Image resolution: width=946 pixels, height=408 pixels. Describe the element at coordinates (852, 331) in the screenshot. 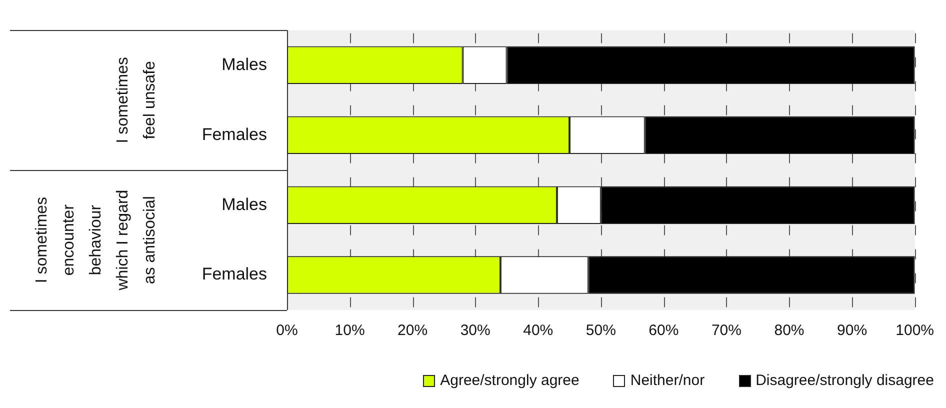

I see `x-tick-label: 90%` at that location.